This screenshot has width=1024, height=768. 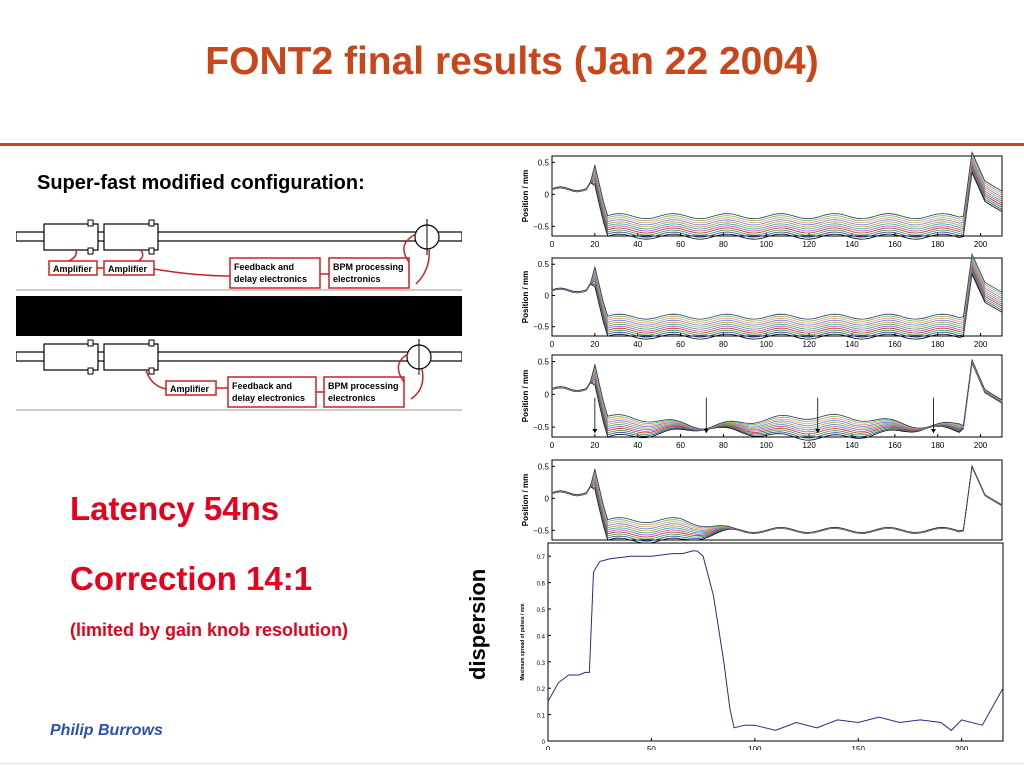 I want to click on y-tick-label: 0.7, so click(x=541, y=558).